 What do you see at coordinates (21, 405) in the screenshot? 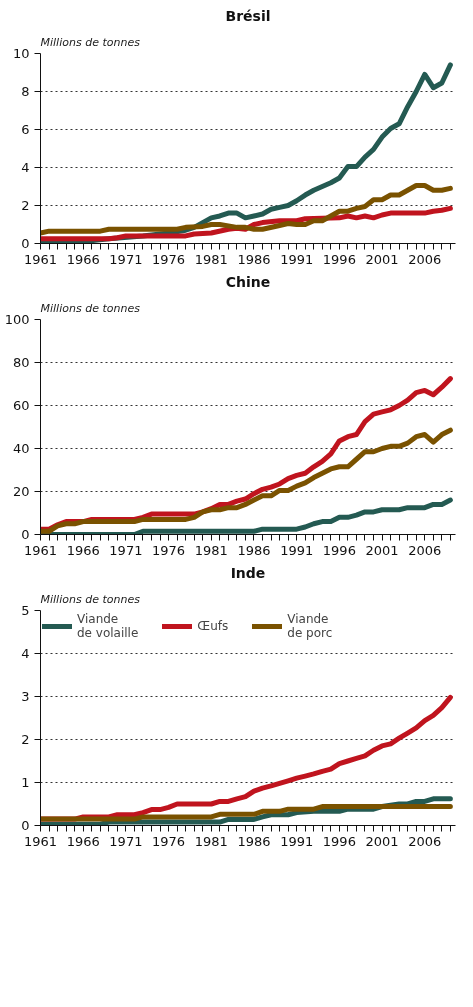
I see `y-tick-label: 60` at bounding box center [21, 405].